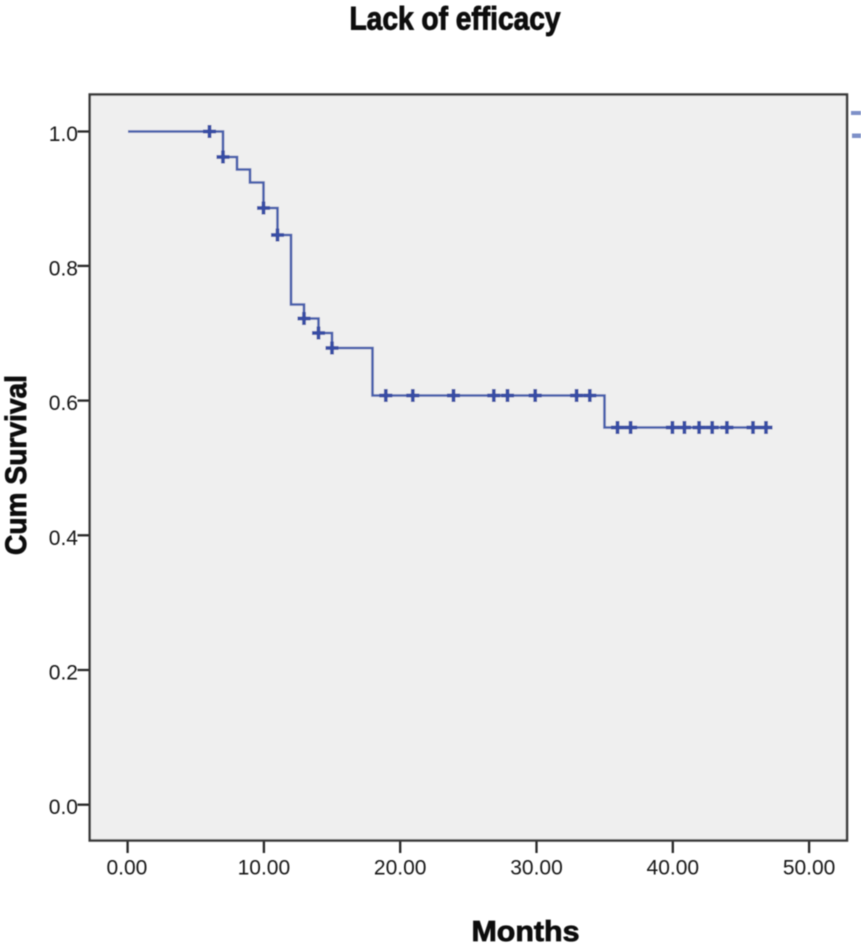  I want to click on svg-text: 30.00, so click(536, 868).